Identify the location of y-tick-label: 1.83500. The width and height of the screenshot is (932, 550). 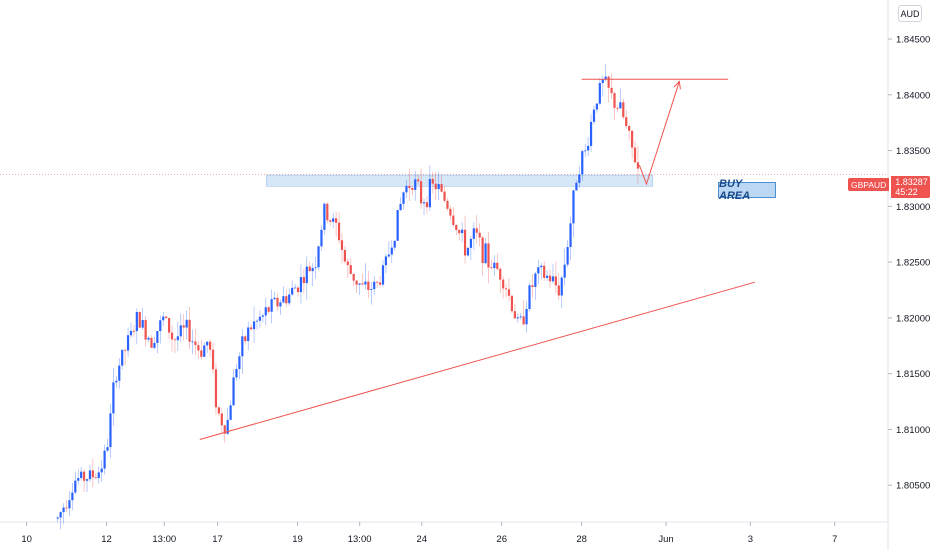
(913, 151).